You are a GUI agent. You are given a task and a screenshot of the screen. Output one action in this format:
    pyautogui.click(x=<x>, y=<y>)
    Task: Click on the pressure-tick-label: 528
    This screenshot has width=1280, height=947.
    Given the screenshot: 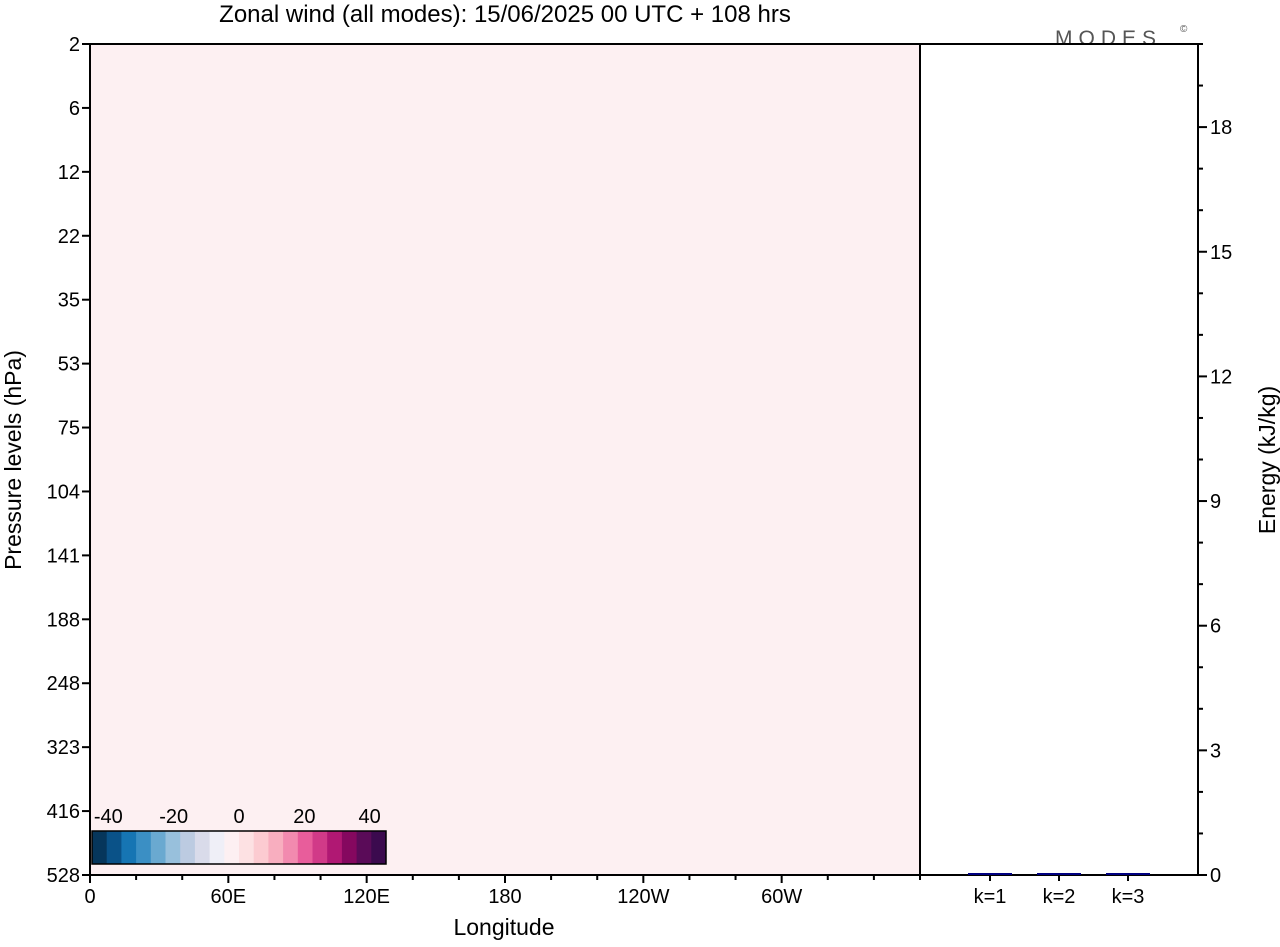 What is the action you would take?
    pyautogui.click(x=63, y=876)
    